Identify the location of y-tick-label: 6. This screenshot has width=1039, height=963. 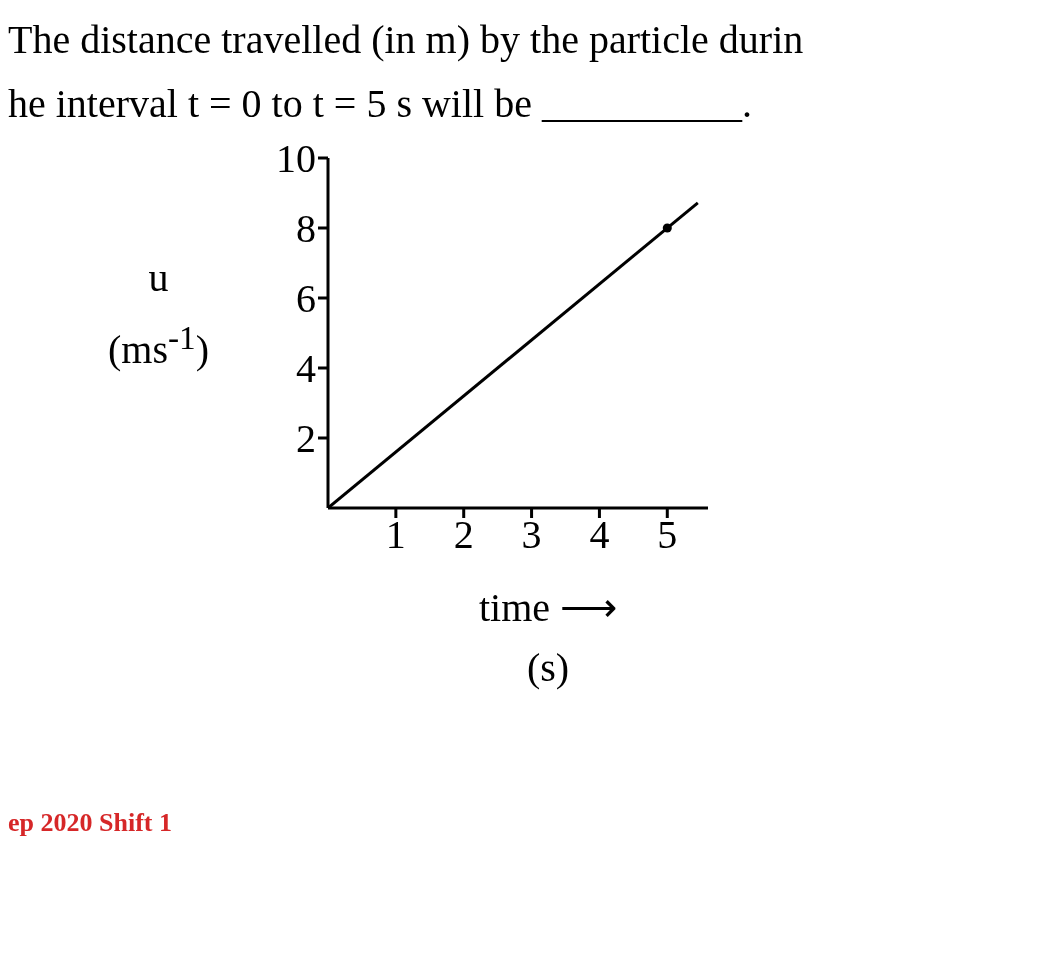
(306, 299).